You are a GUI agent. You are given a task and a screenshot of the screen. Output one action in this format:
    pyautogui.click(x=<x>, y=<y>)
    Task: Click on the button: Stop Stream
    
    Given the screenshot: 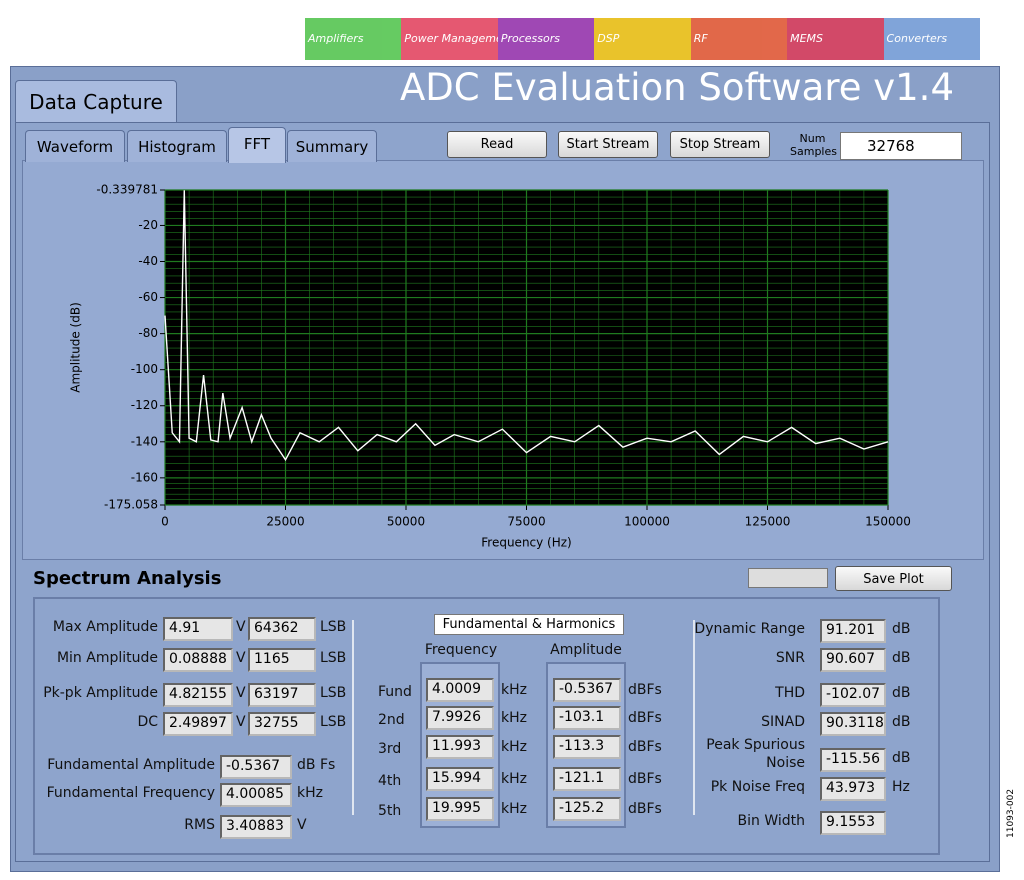 What is the action you would take?
    pyautogui.click(x=720, y=144)
    